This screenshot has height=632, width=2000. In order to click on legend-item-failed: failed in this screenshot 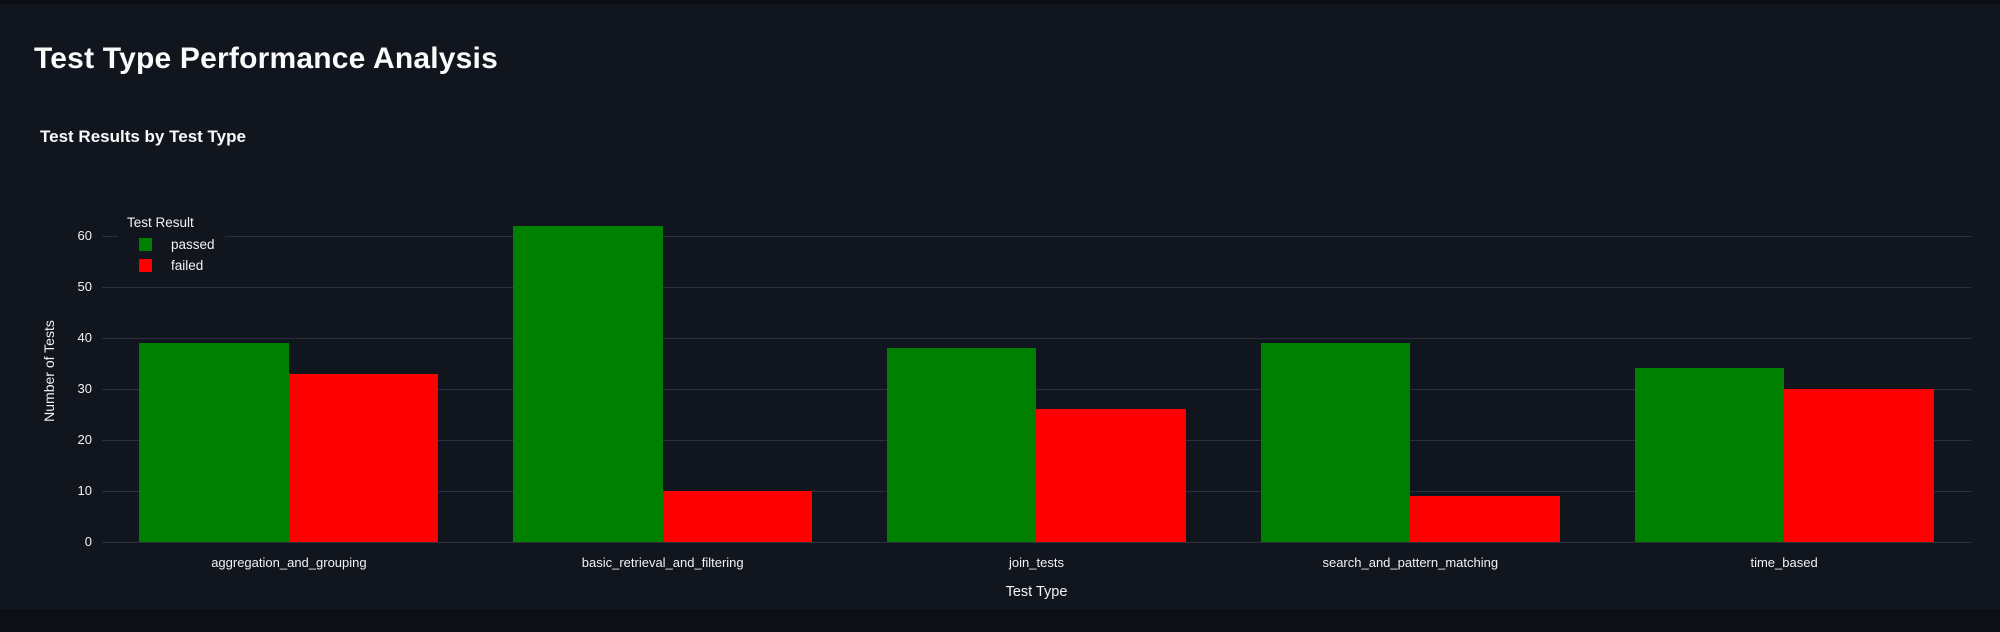, I will do `click(177, 265)`.